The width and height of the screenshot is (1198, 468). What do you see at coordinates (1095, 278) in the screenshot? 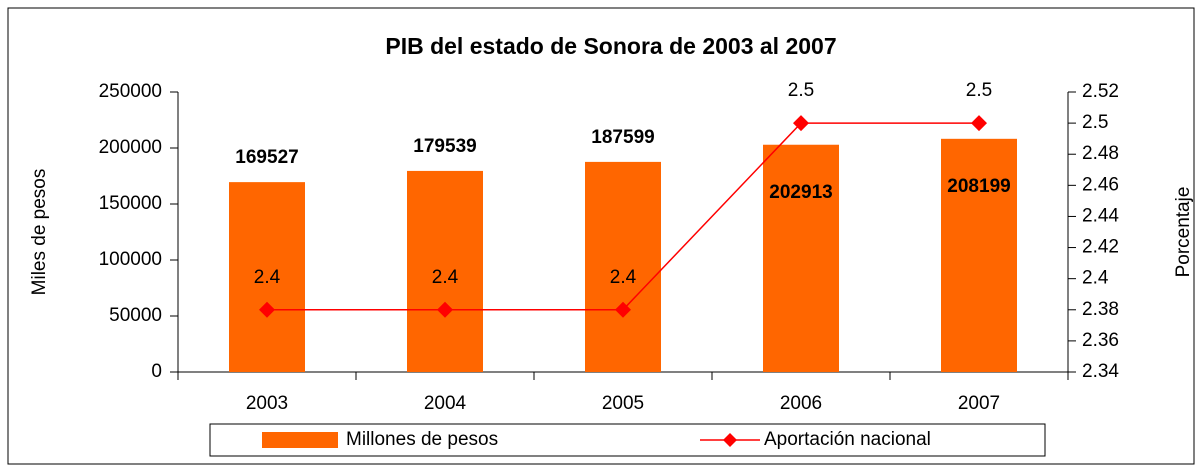
I see `y2-tick-label: 2.4` at bounding box center [1095, 278].